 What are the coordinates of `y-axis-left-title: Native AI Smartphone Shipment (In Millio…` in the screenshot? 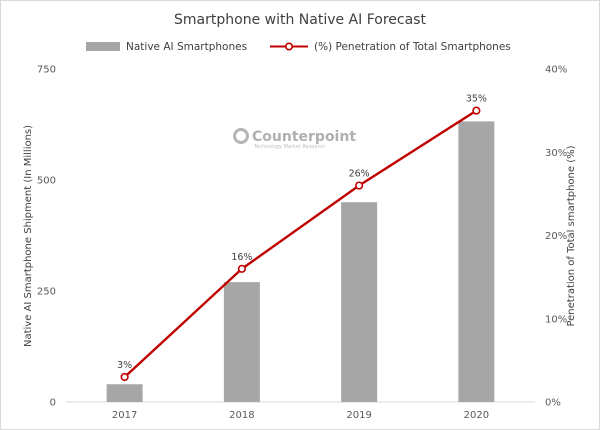 It's located at (28, 236).